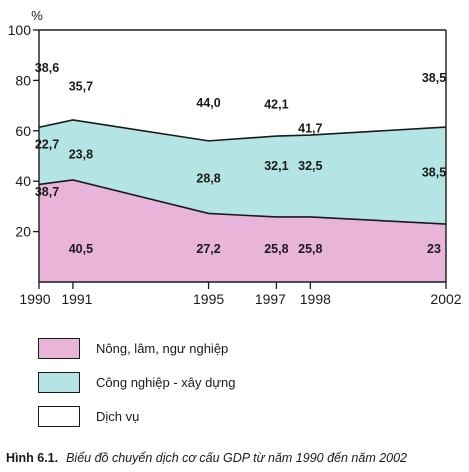  Describe the element at coordinates (276, 249) in the screenshot. I see `data-label-agriculture-1997: 25,8` at that location.